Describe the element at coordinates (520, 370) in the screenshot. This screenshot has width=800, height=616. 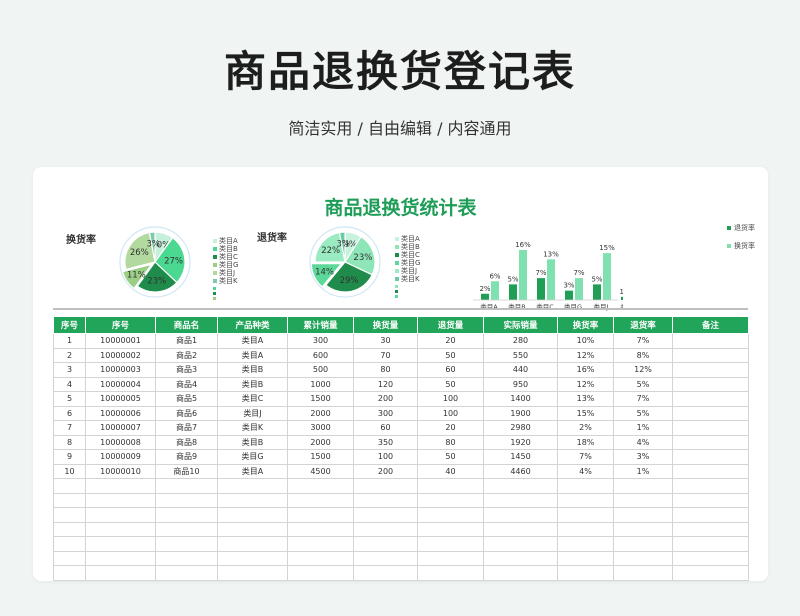
I see `table-cell: 440` at that location.